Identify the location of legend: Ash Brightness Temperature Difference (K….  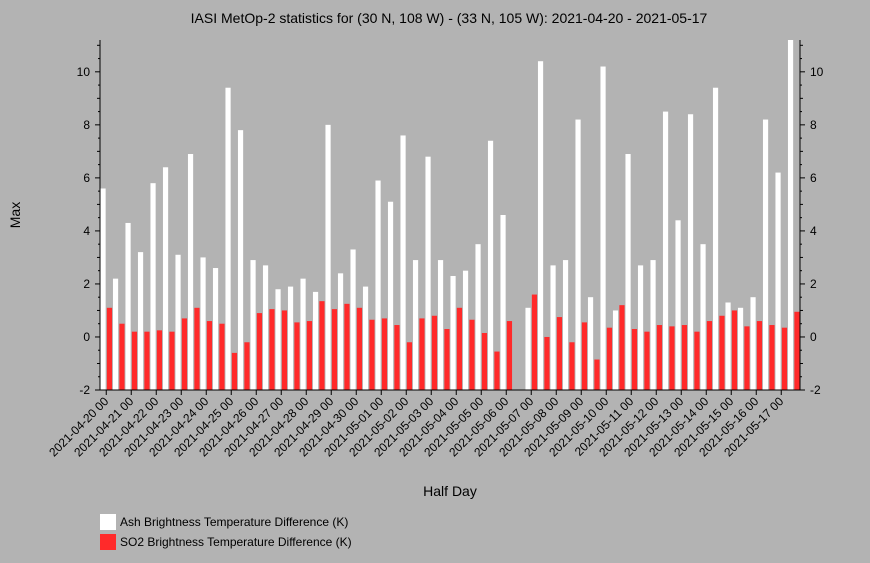
(226, 532).